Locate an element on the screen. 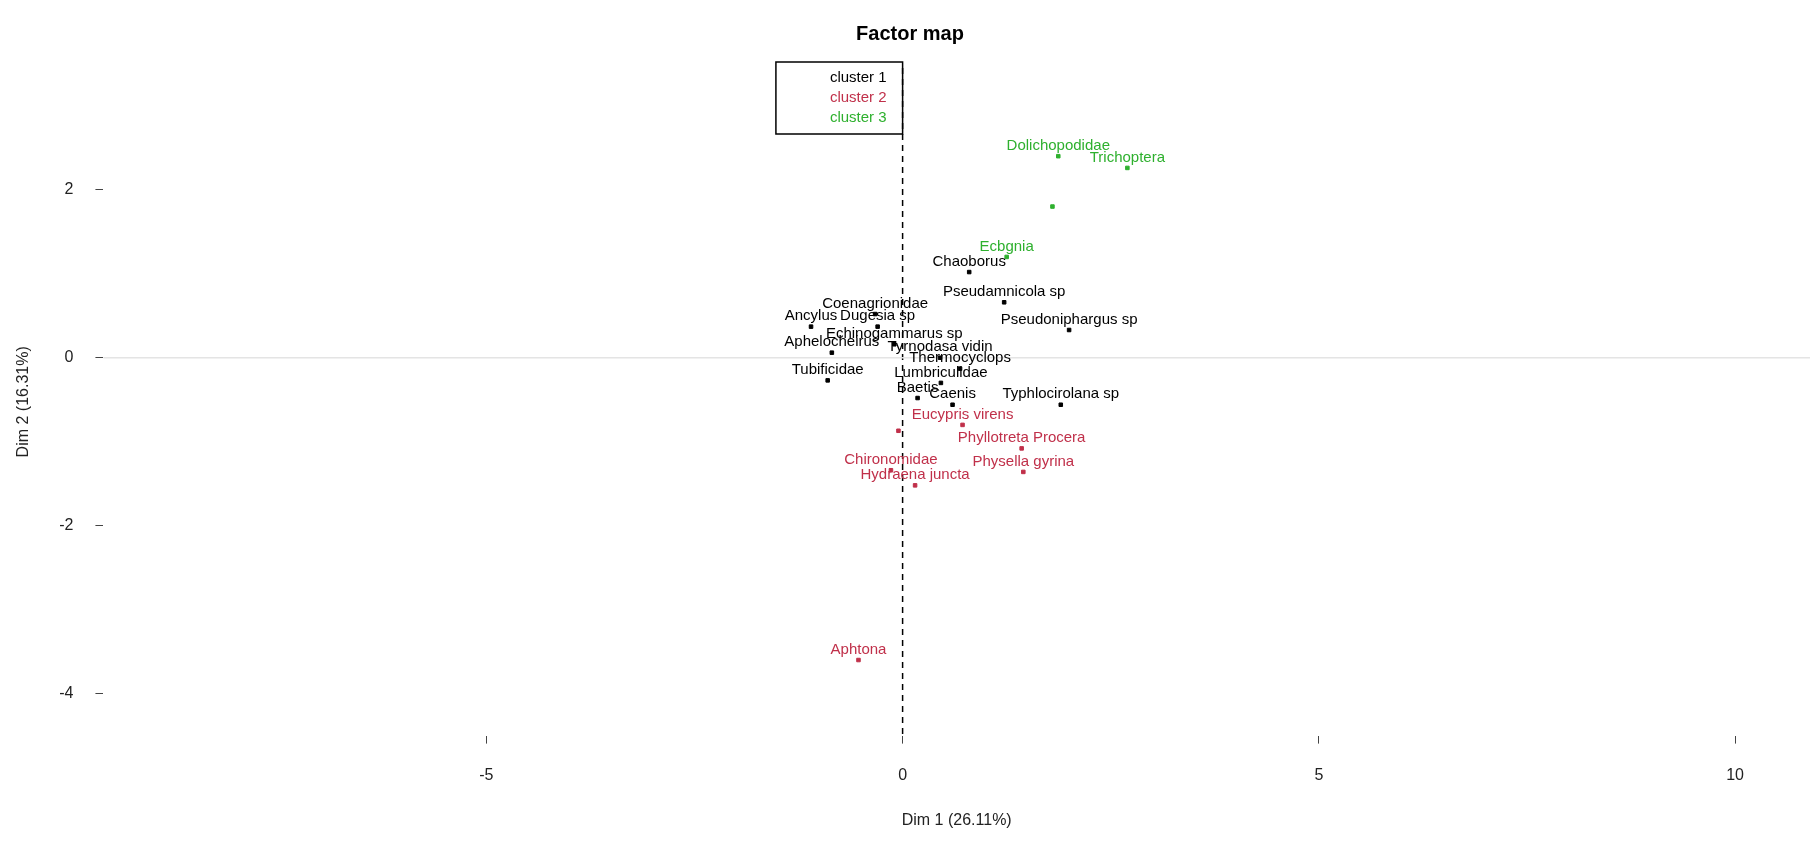 Image resolution: width=1818 pixels, height=846 pixels. x-tick-label: 10 is located at coordinates (1735, 774).